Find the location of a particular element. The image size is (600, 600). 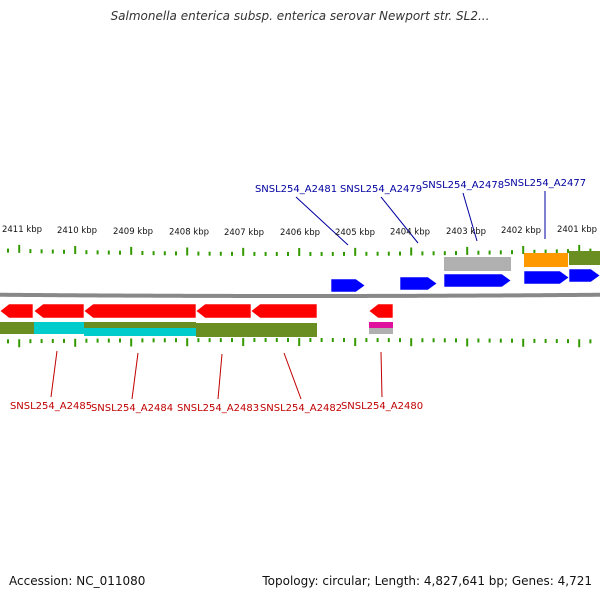

gene-label-SNSL254_A2480: SNSL254_A2480 is located at coordinates (382, 406).